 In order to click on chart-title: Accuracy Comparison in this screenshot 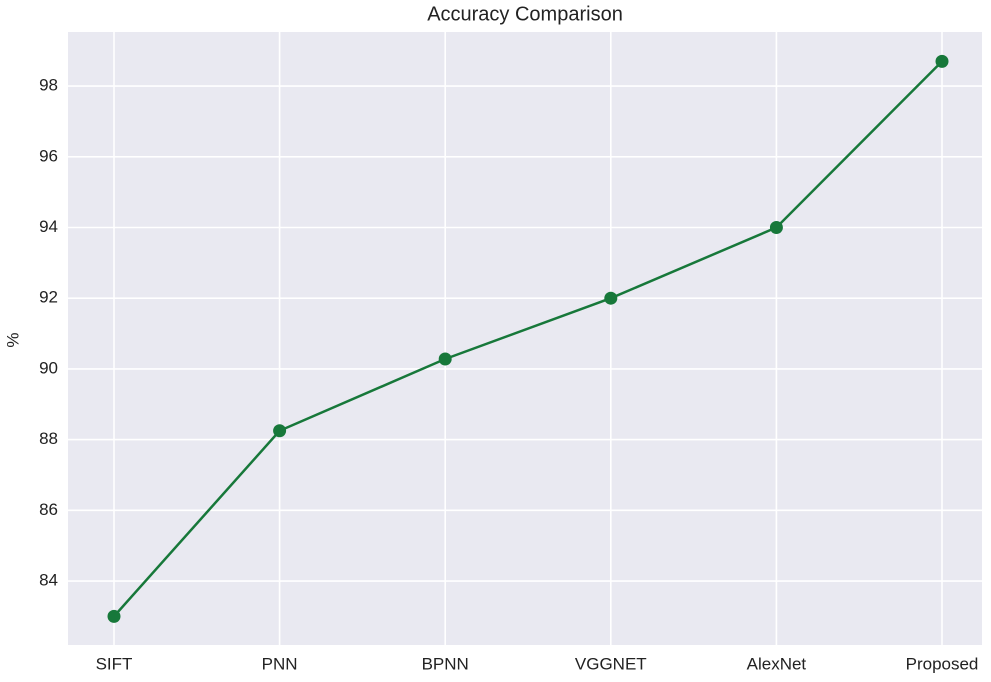, I will do `click(525, 14)`.